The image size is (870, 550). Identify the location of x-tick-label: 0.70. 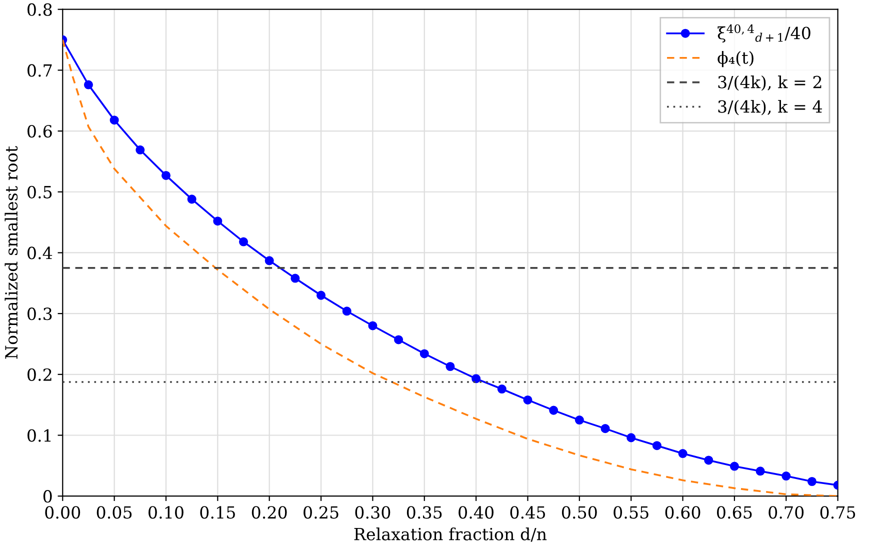
(786, 512).